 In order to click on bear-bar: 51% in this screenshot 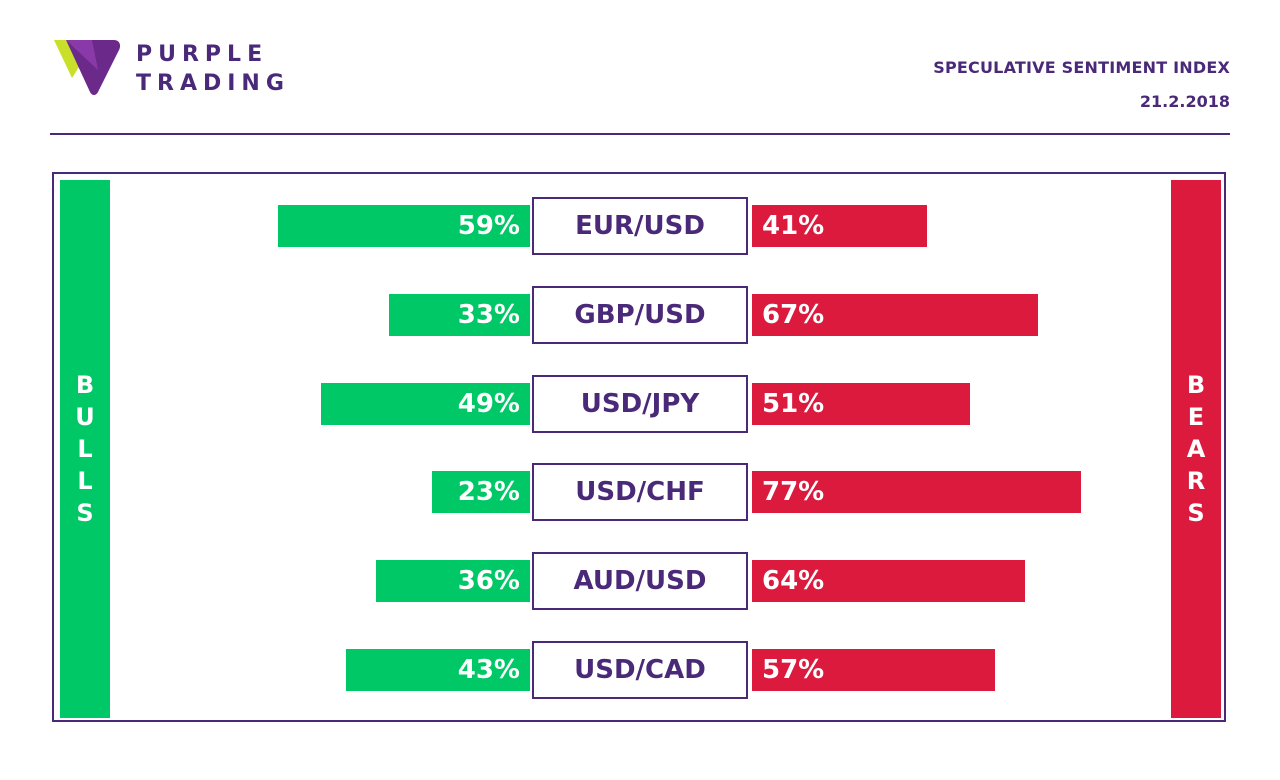, I will do `click(861, 403)`.